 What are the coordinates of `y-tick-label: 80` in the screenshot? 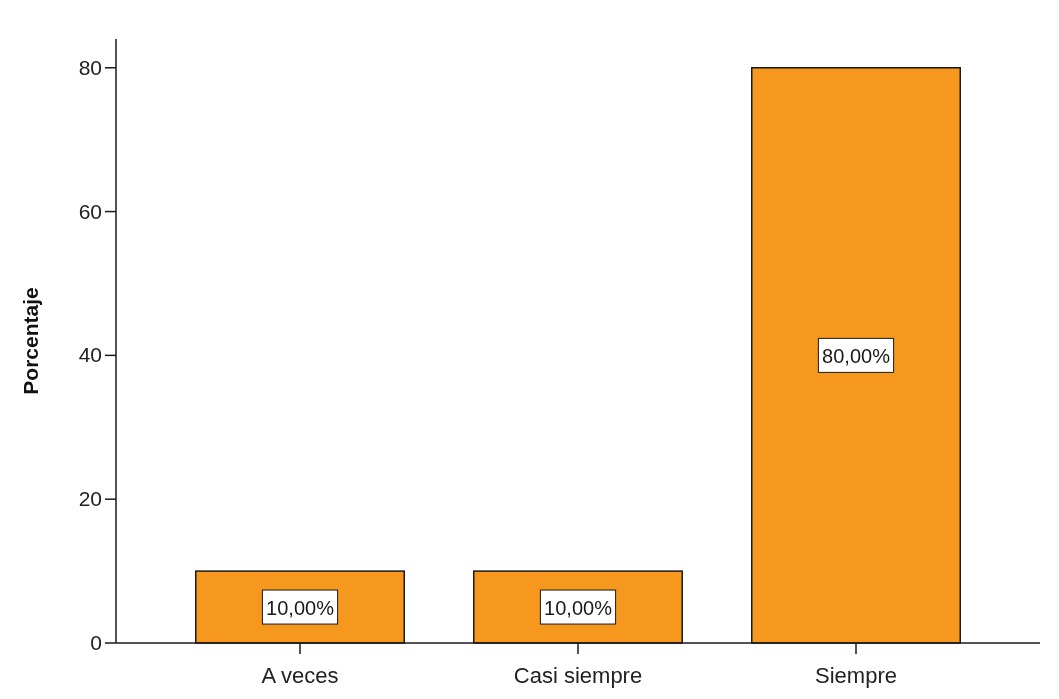 It's located at (90, 67).